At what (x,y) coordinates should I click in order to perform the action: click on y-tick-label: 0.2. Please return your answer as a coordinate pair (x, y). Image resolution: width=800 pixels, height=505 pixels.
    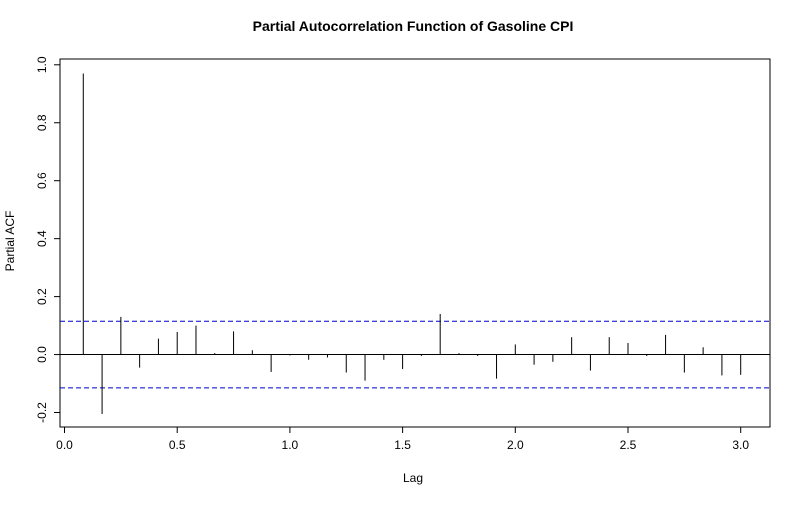
    Looking at the image, I should click on (42, 296).